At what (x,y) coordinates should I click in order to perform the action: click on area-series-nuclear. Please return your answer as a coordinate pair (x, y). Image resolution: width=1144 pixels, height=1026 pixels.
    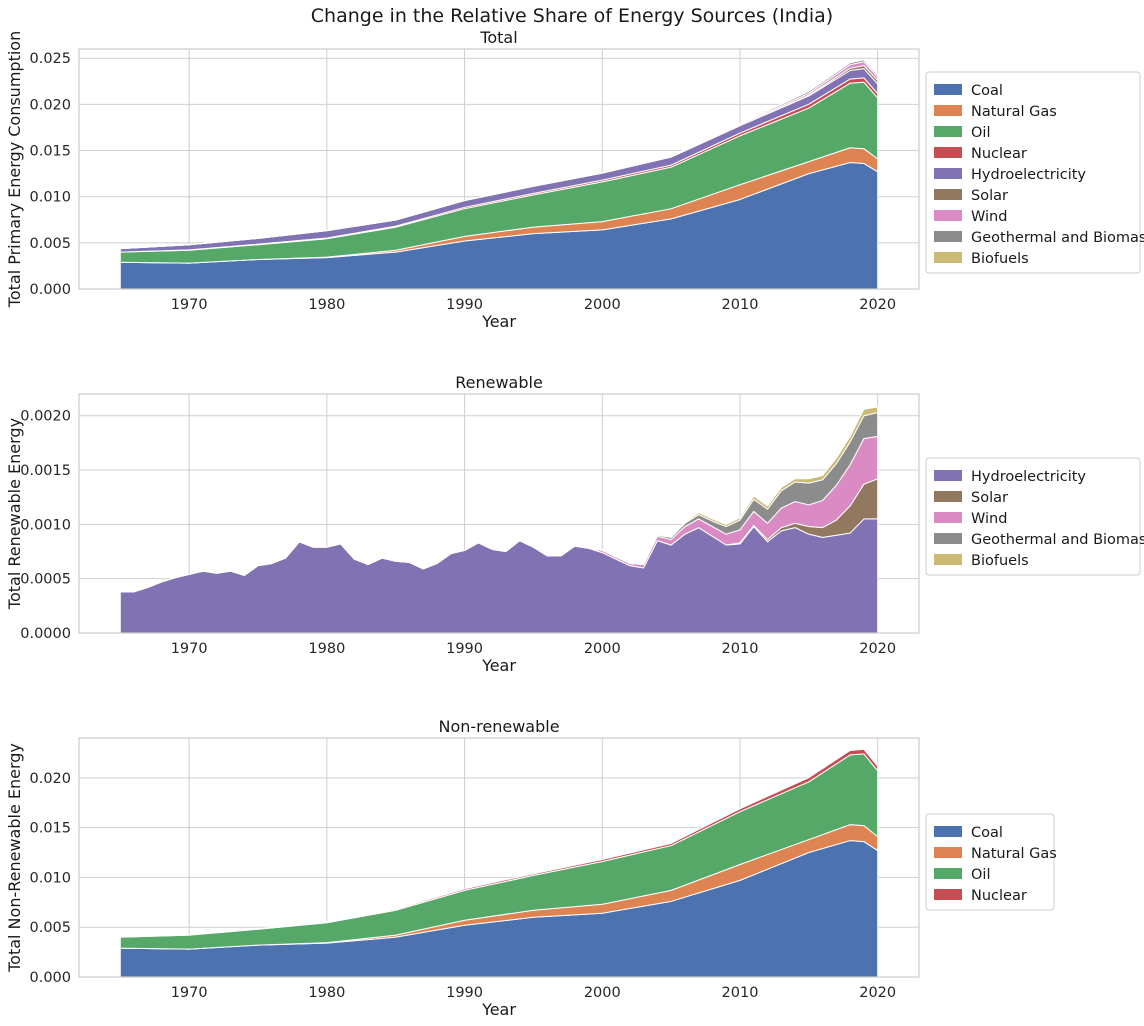
    Looking at the image, I should click on (499, 843).